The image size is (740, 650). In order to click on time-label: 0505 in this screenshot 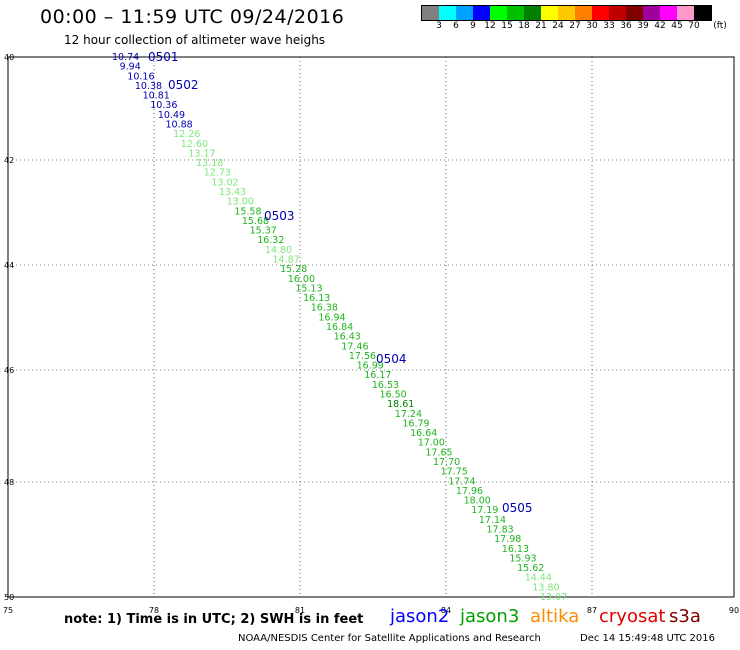, I will do `click(517, 508)`.